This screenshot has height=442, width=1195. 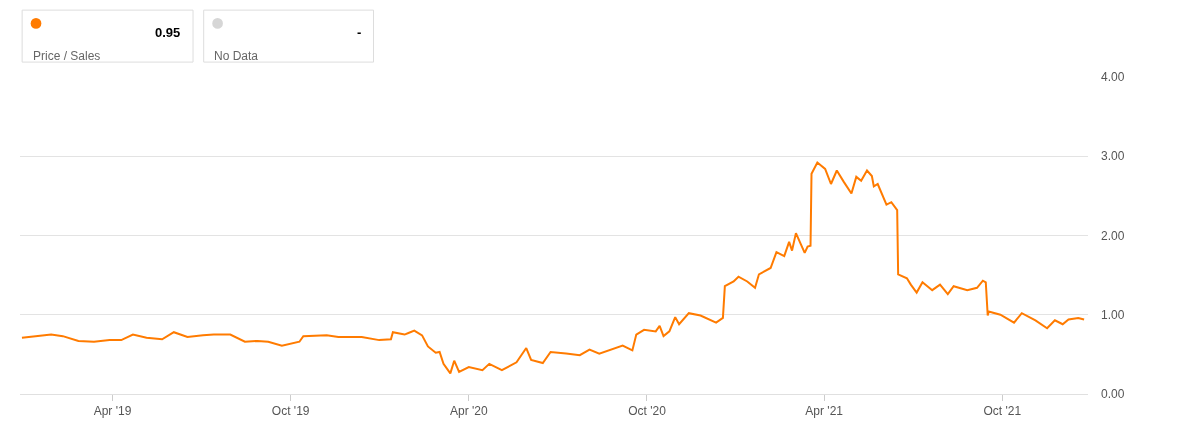 What do you see at coordinates (168, 32) in the screenshot?
I see `text: 0.95` at bounding box center [168, 32].